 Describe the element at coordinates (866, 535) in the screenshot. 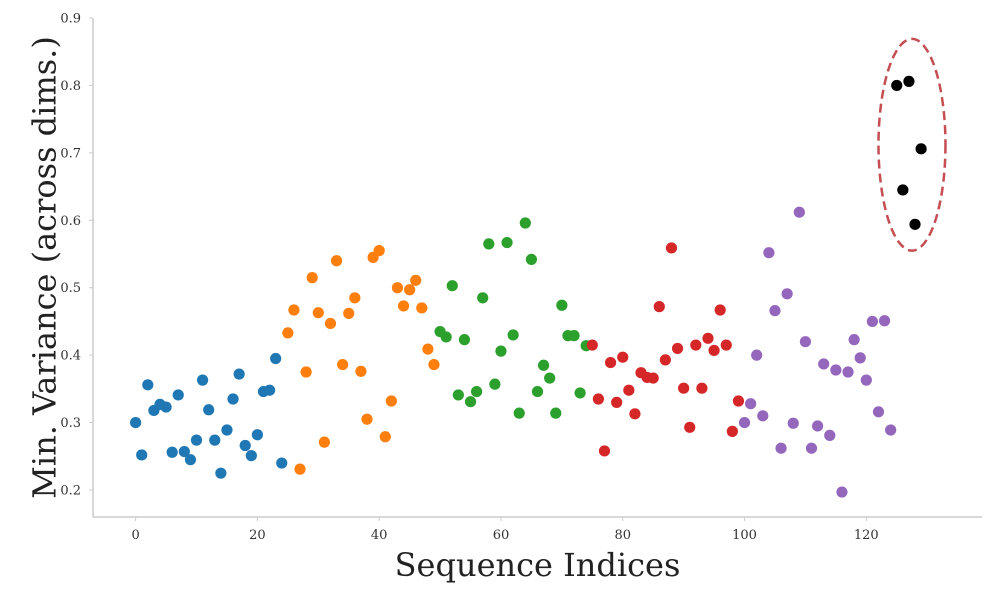

I see `x-tick-label: 120` at that location.